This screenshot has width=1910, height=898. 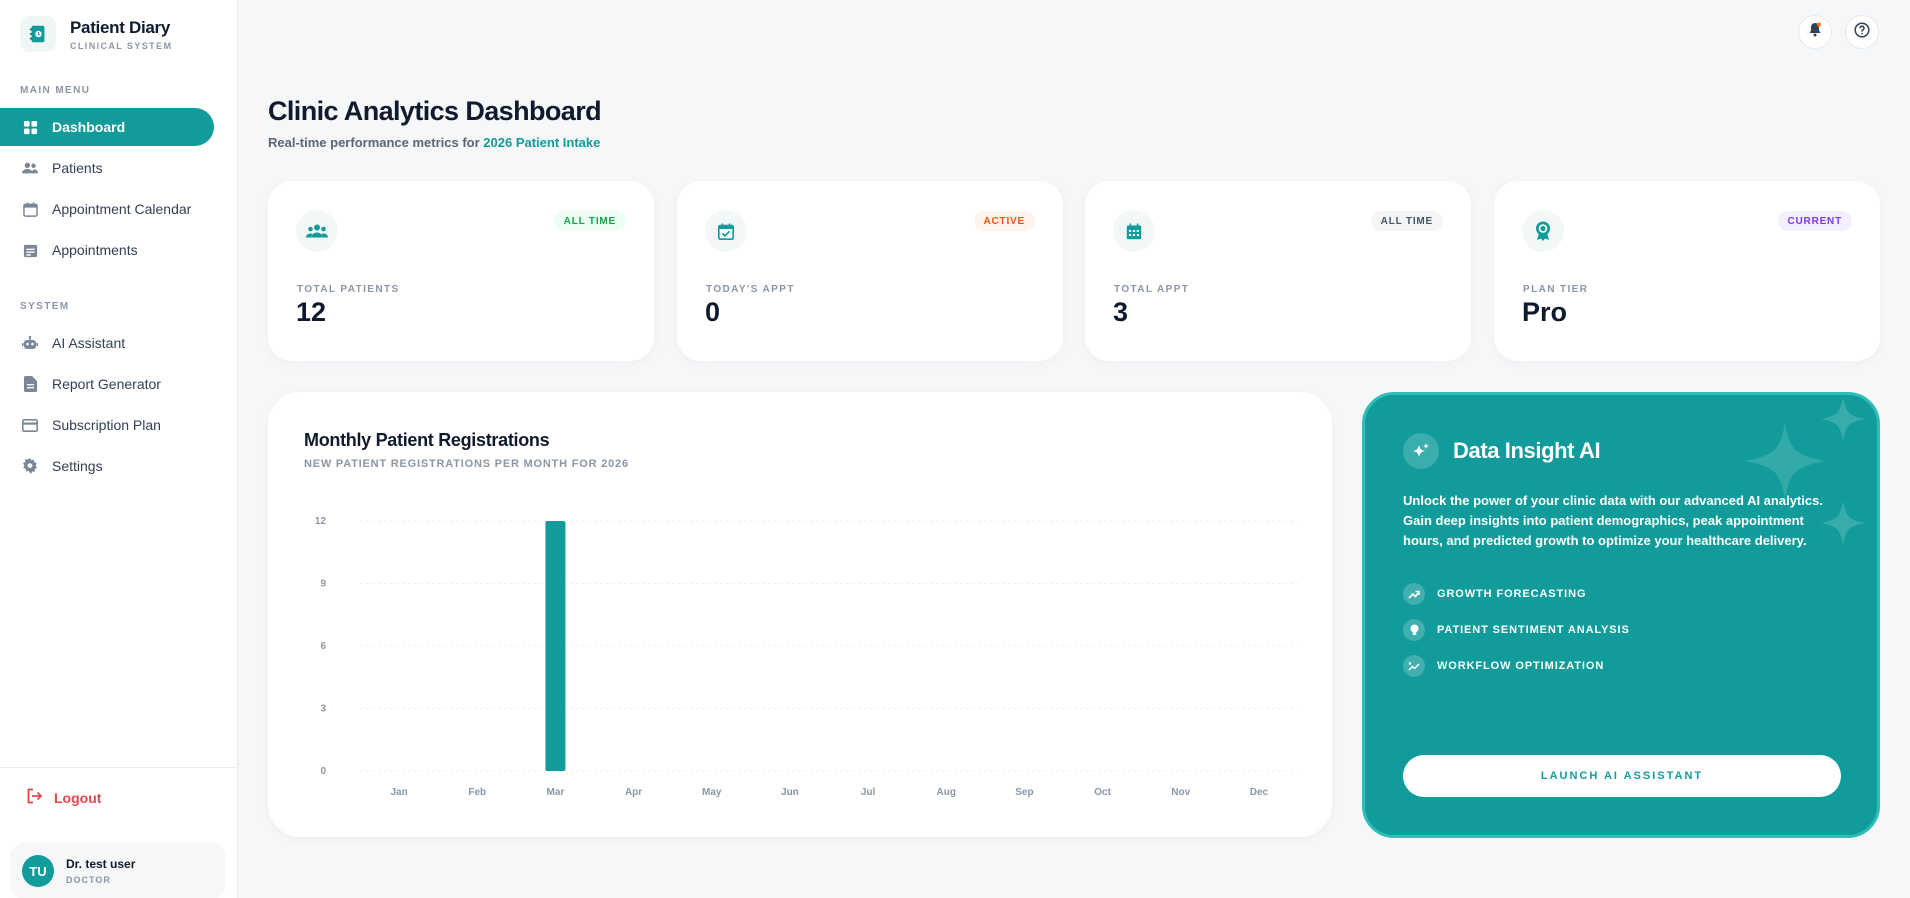 I want to click on stat-value: 3, so click(x=1121, y=312).